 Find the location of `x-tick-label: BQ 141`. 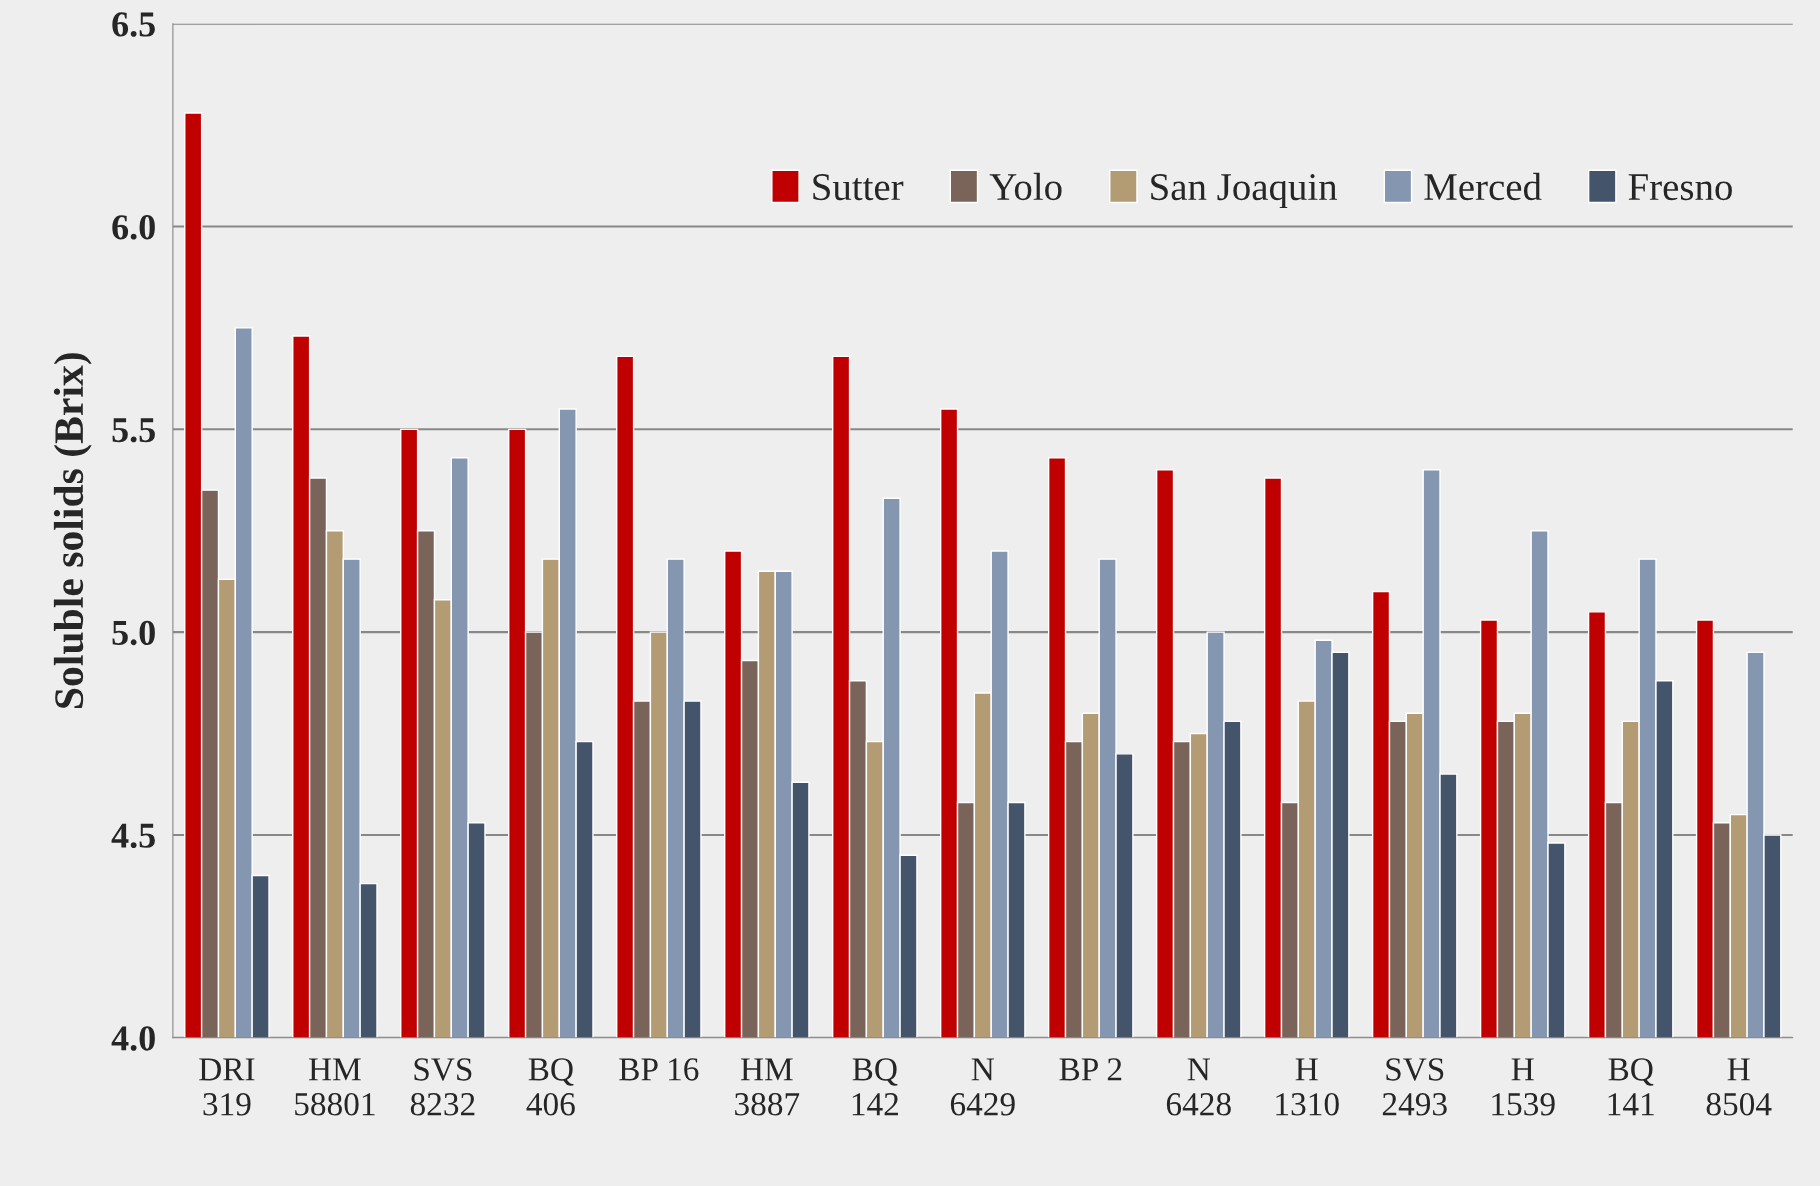

x-tick-label: BQ 141 is located at coordinates (1631, 1087).